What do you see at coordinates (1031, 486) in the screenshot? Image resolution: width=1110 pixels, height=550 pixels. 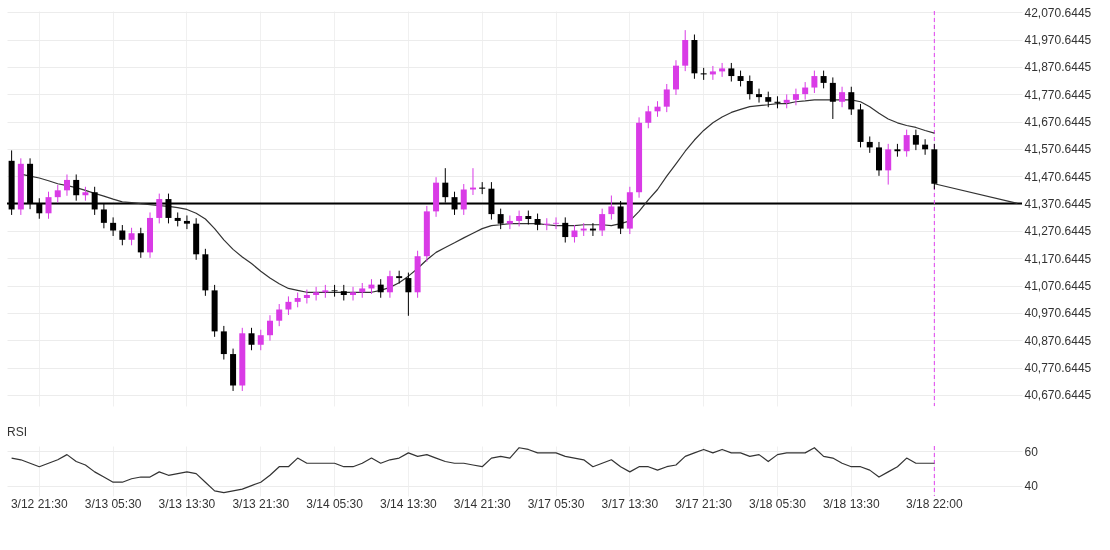 I see `y-tick-label: 40` at bounding box center [1031, 486].